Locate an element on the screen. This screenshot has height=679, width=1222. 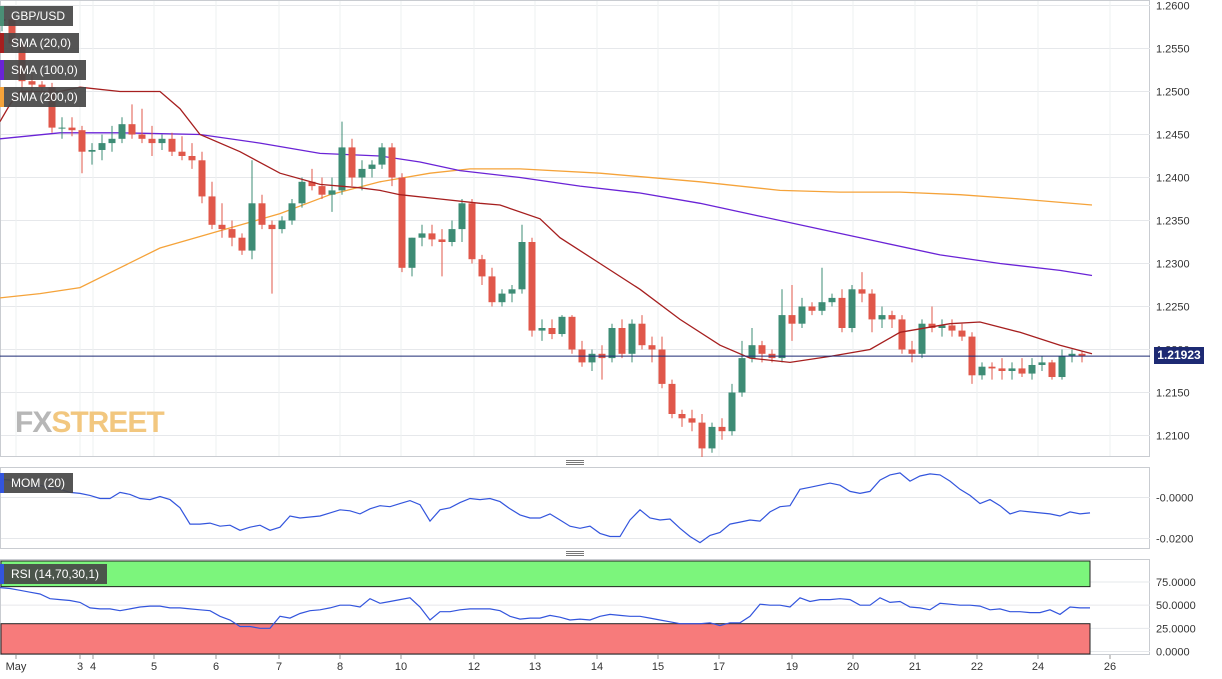
symbol-label: GBP/USD is located at coordinates (37, 16).